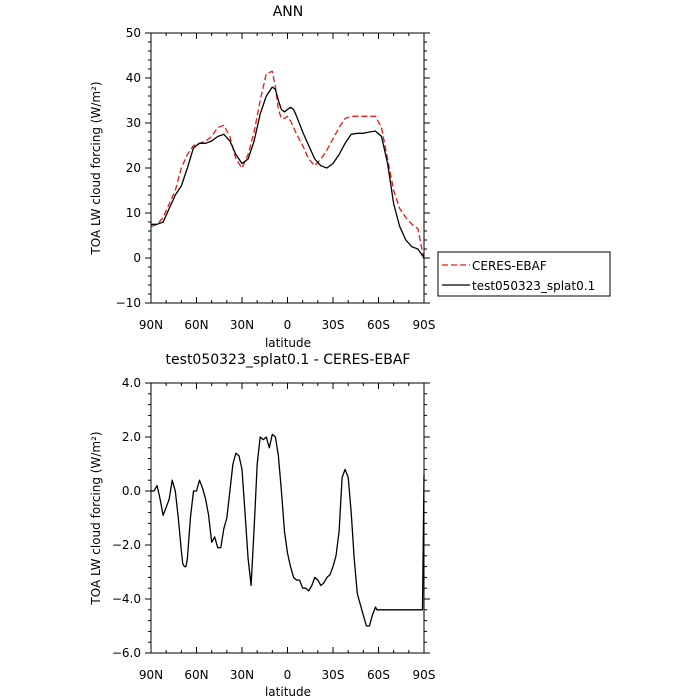 The height and width of the screenshot is (700, 700). What do you see at coordinates (242, 675) in the screenshot?
I see `bottom-x-tick-label: 30N` at bounding box center [242, 675].